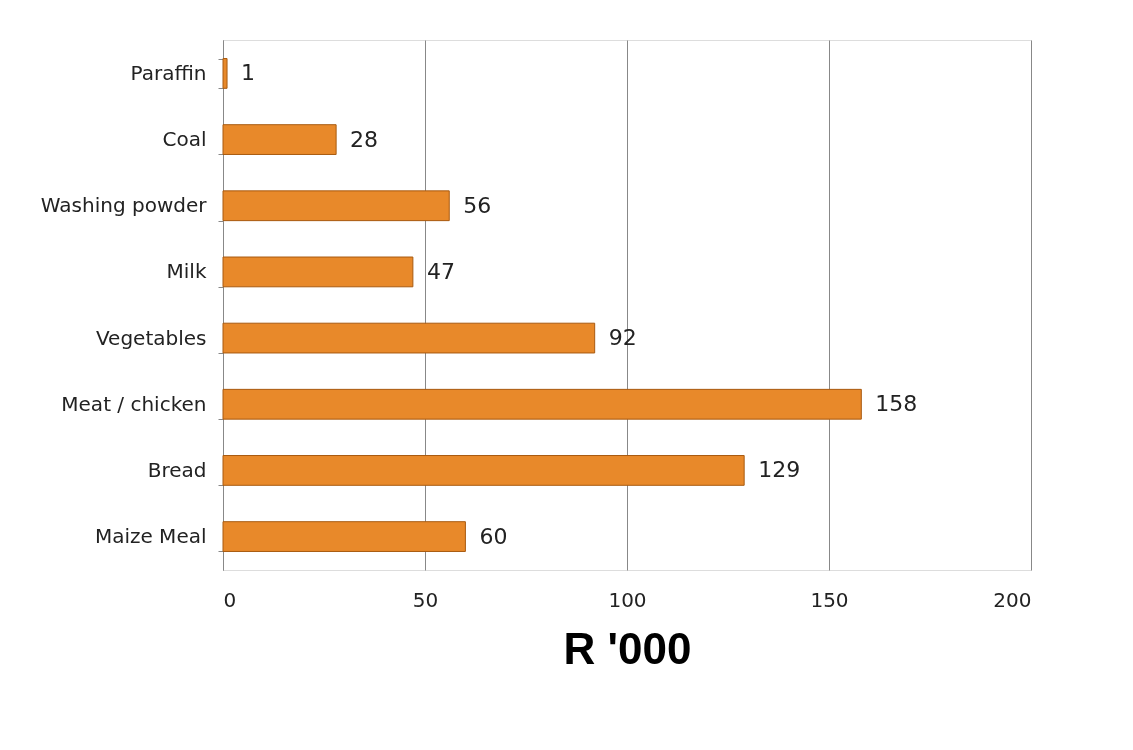 This screenshot has height=750, width=1133. I want to click on y-tick-label: Meat / chicken, so click(134, 403).